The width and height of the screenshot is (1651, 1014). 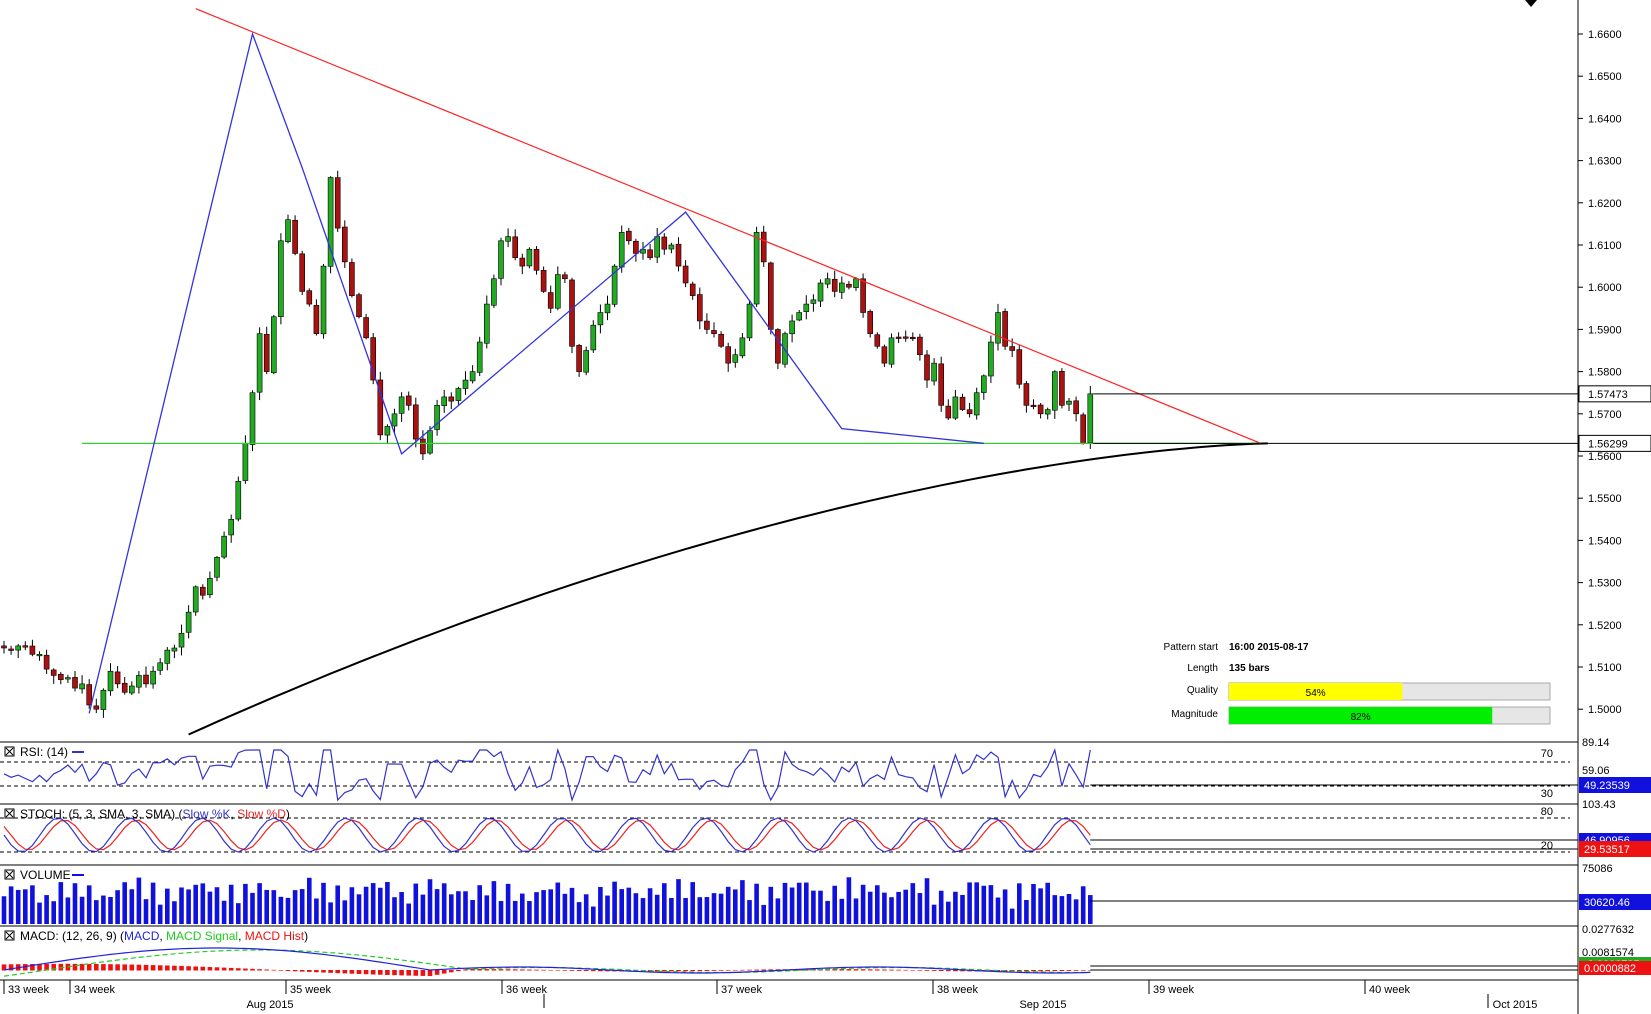 What do you see at coordinates (1597, 869) in the screenshot?
I see `volume-top-label: 75086` at bounding box center [1597, 869].